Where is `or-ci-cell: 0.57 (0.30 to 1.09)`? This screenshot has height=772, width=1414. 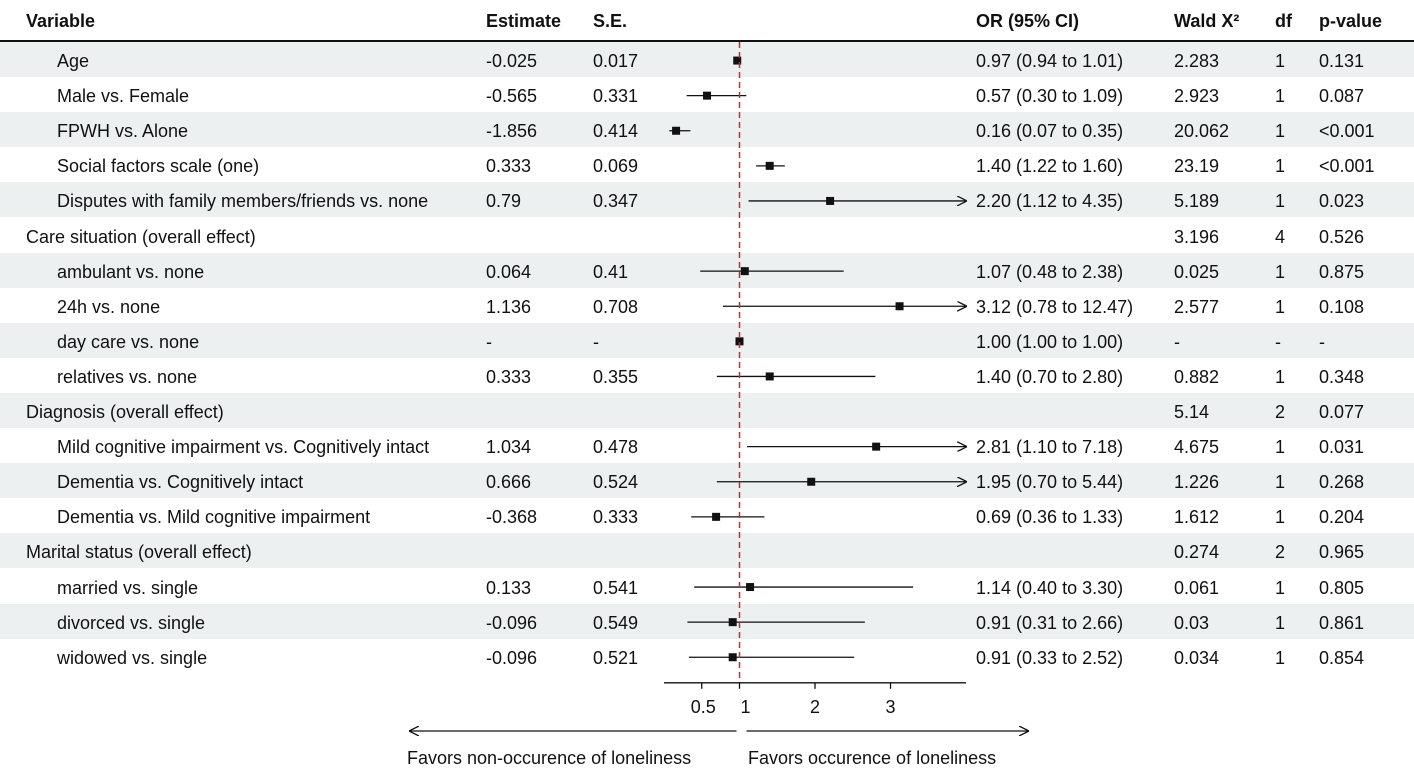
or-ci-cell: 0.57 (0.30 to 1.09) is located at coordinates (1050, 96).